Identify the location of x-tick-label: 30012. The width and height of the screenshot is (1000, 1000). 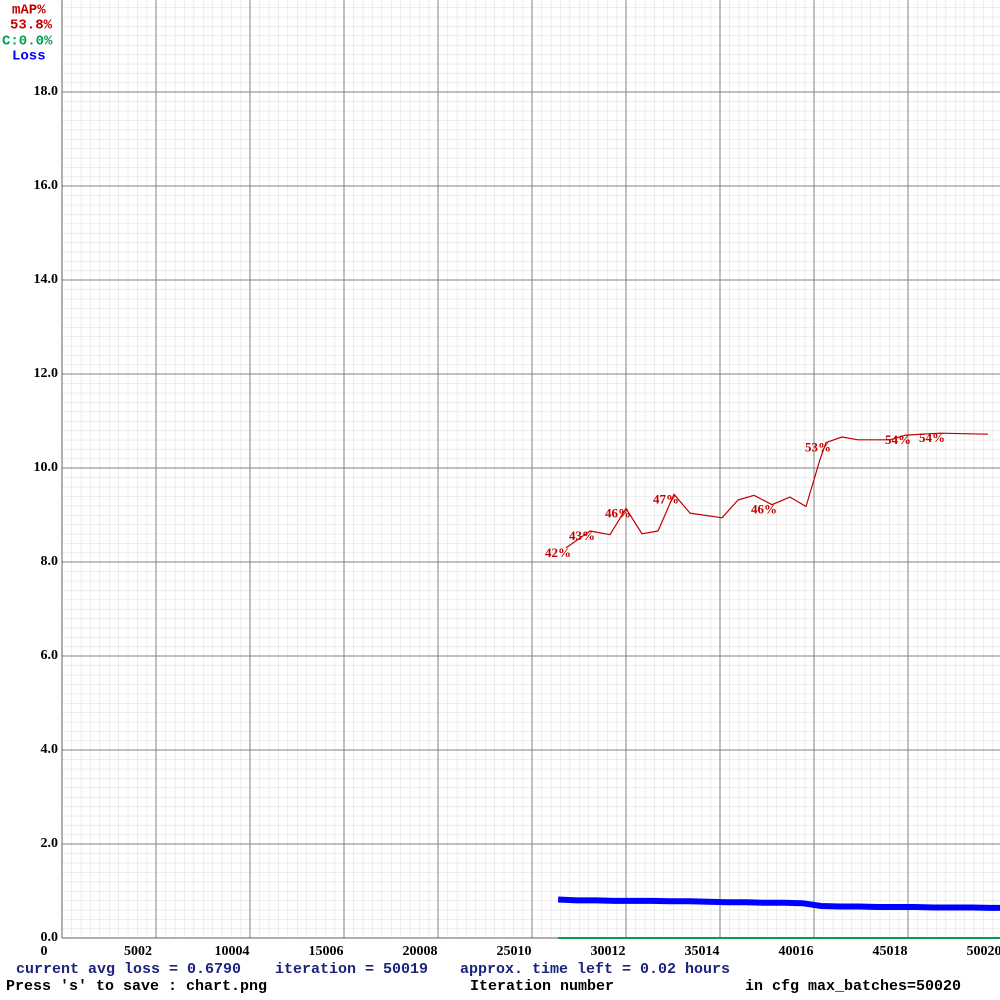
(608, 951).